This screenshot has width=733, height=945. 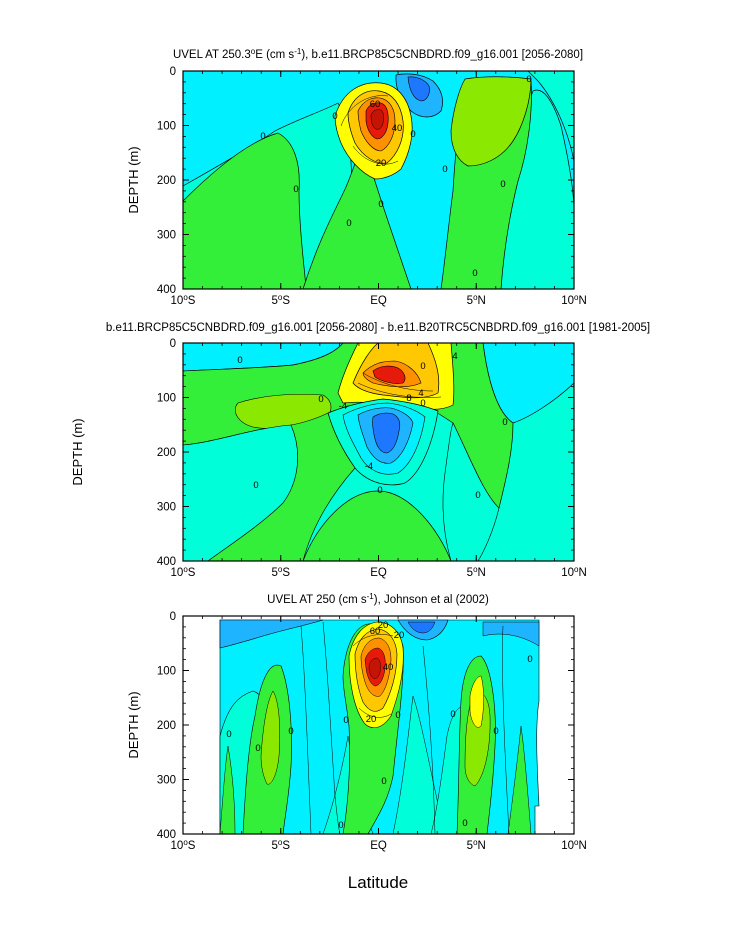 I want to click on x-axis-label: Latitude, so click(x=378, y=882).